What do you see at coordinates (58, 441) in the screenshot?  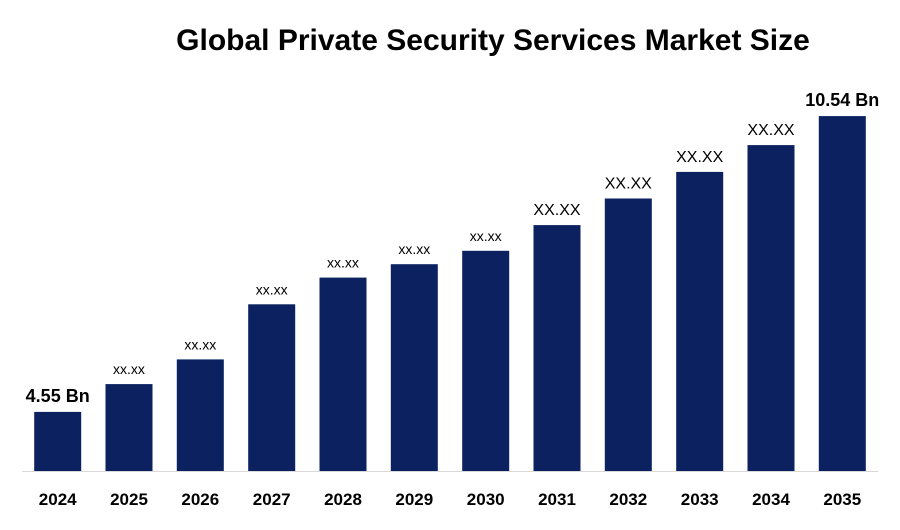 I see `bar-2024` at bounding box center [58, 441].